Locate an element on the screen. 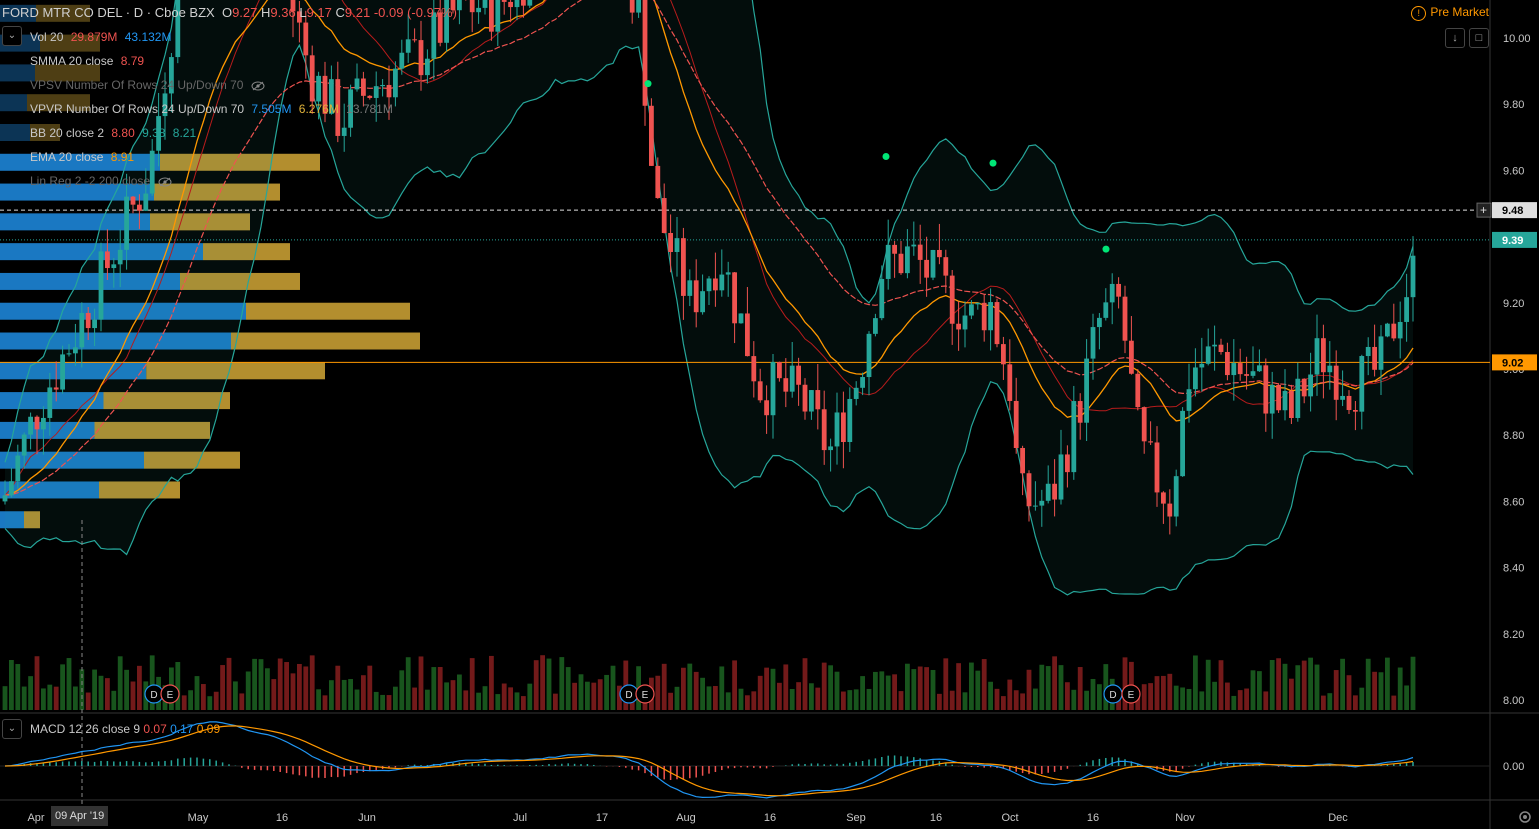 This screenshot has height=829, width=1539. settings-icon is located at coordinates (1525, 817).